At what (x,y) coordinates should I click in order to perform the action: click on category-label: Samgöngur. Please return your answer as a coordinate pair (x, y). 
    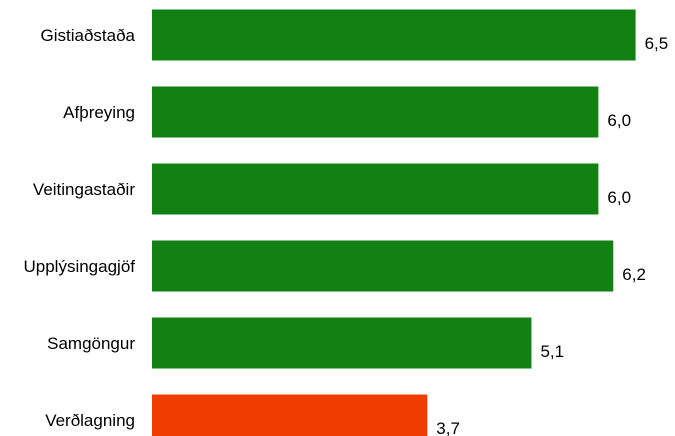
    Looking at the image, I should click on (91, 343).